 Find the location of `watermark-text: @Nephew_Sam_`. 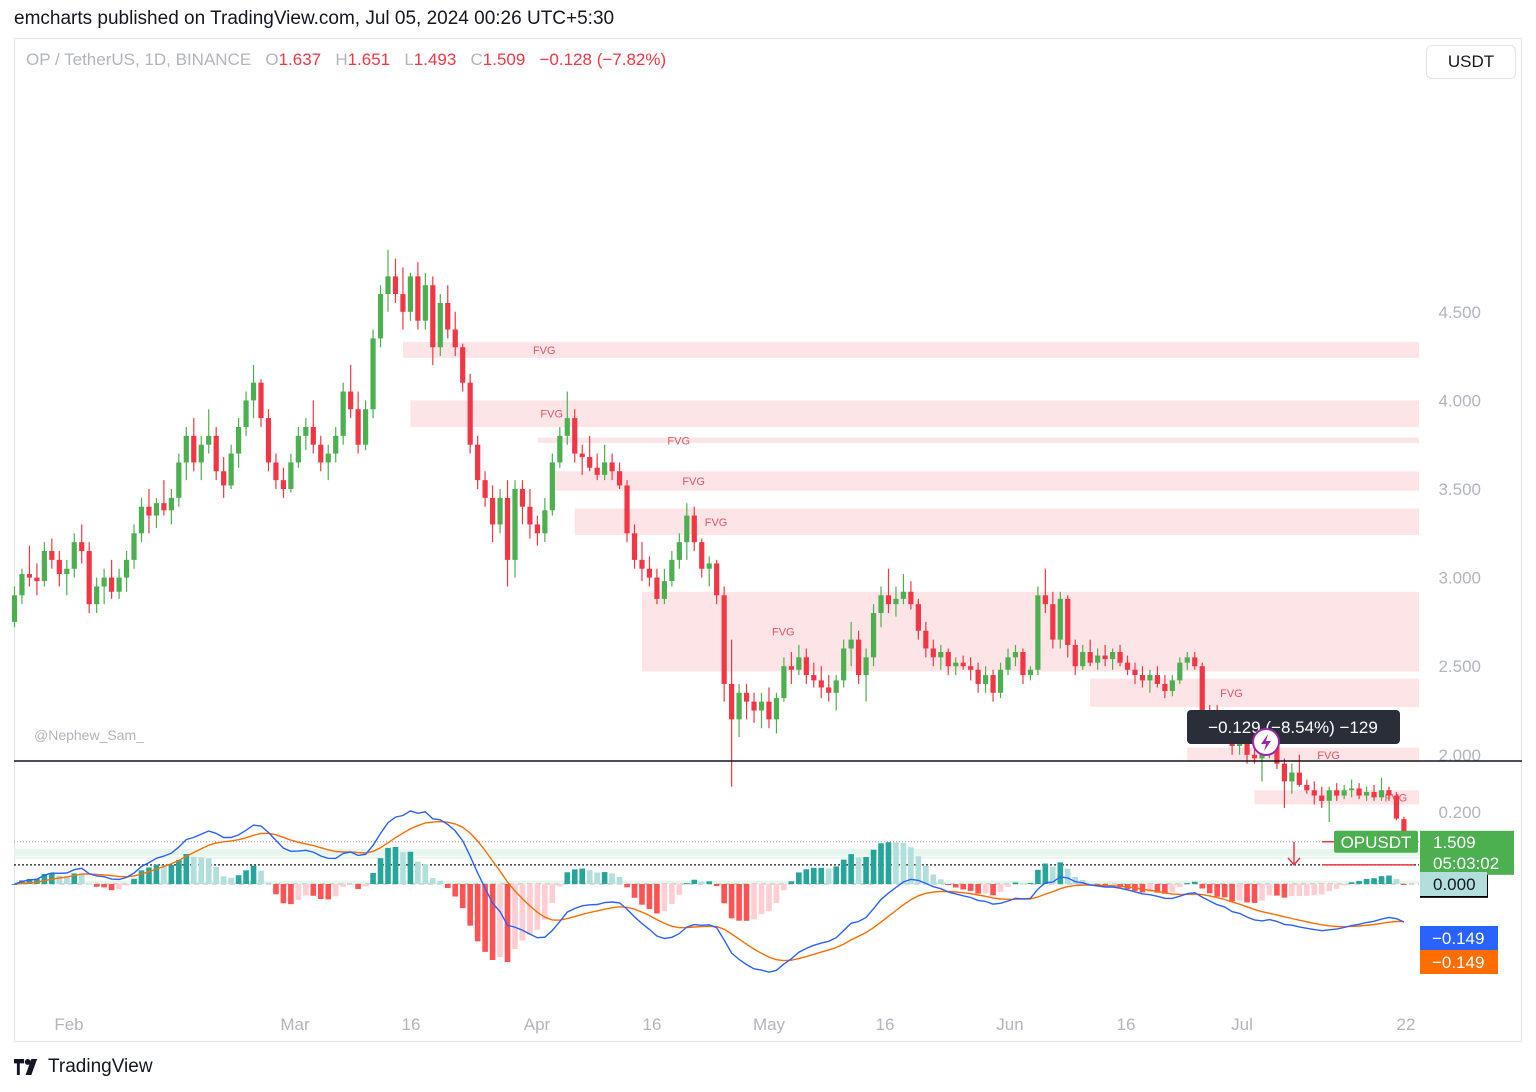

watermark-text: @Nephew_Sam_ is located at coordinates (89, 735).